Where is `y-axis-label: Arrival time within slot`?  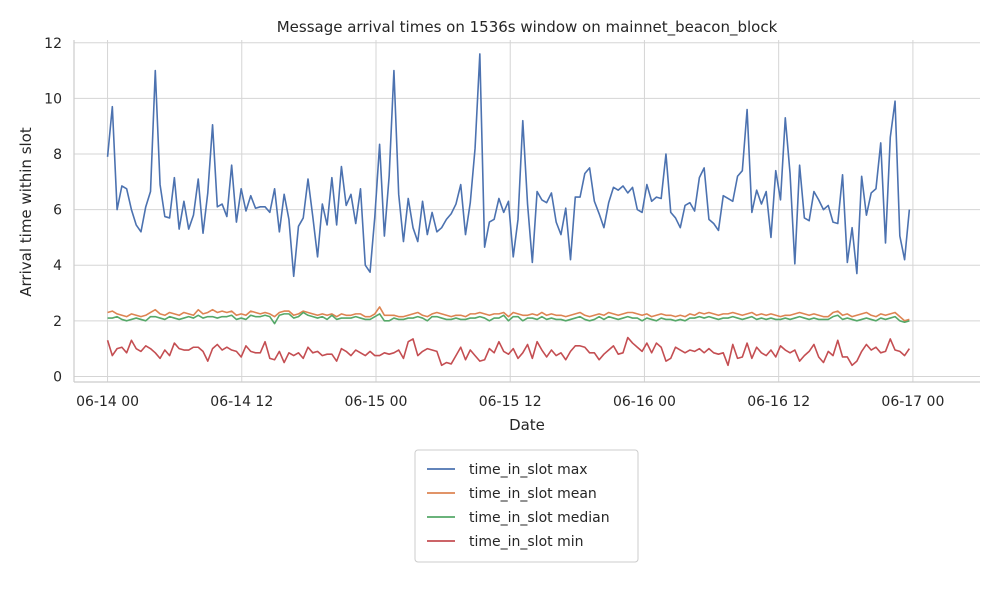
y-axis-label: Arrival time within slot is located at coordinates (26, 212).